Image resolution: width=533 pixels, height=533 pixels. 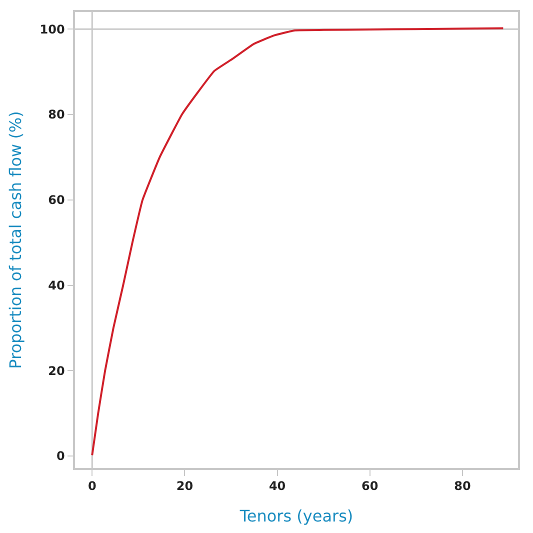 What do you see at coordinates (277, 486) in the screenshot?
I see `x-tick-label: 40` at bounding box center [277, 486].